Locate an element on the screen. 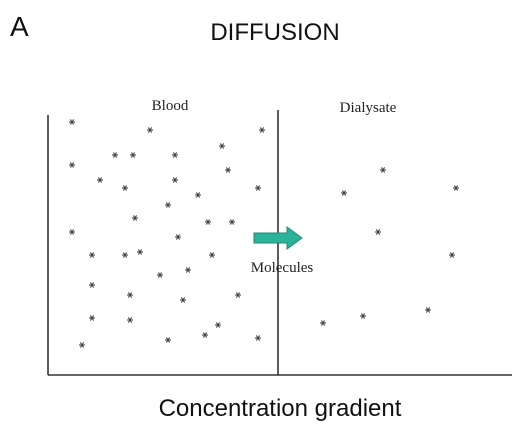 The width and height of the screenshot is (515, 424). panel-label: A is located at coordinates (19, 26).